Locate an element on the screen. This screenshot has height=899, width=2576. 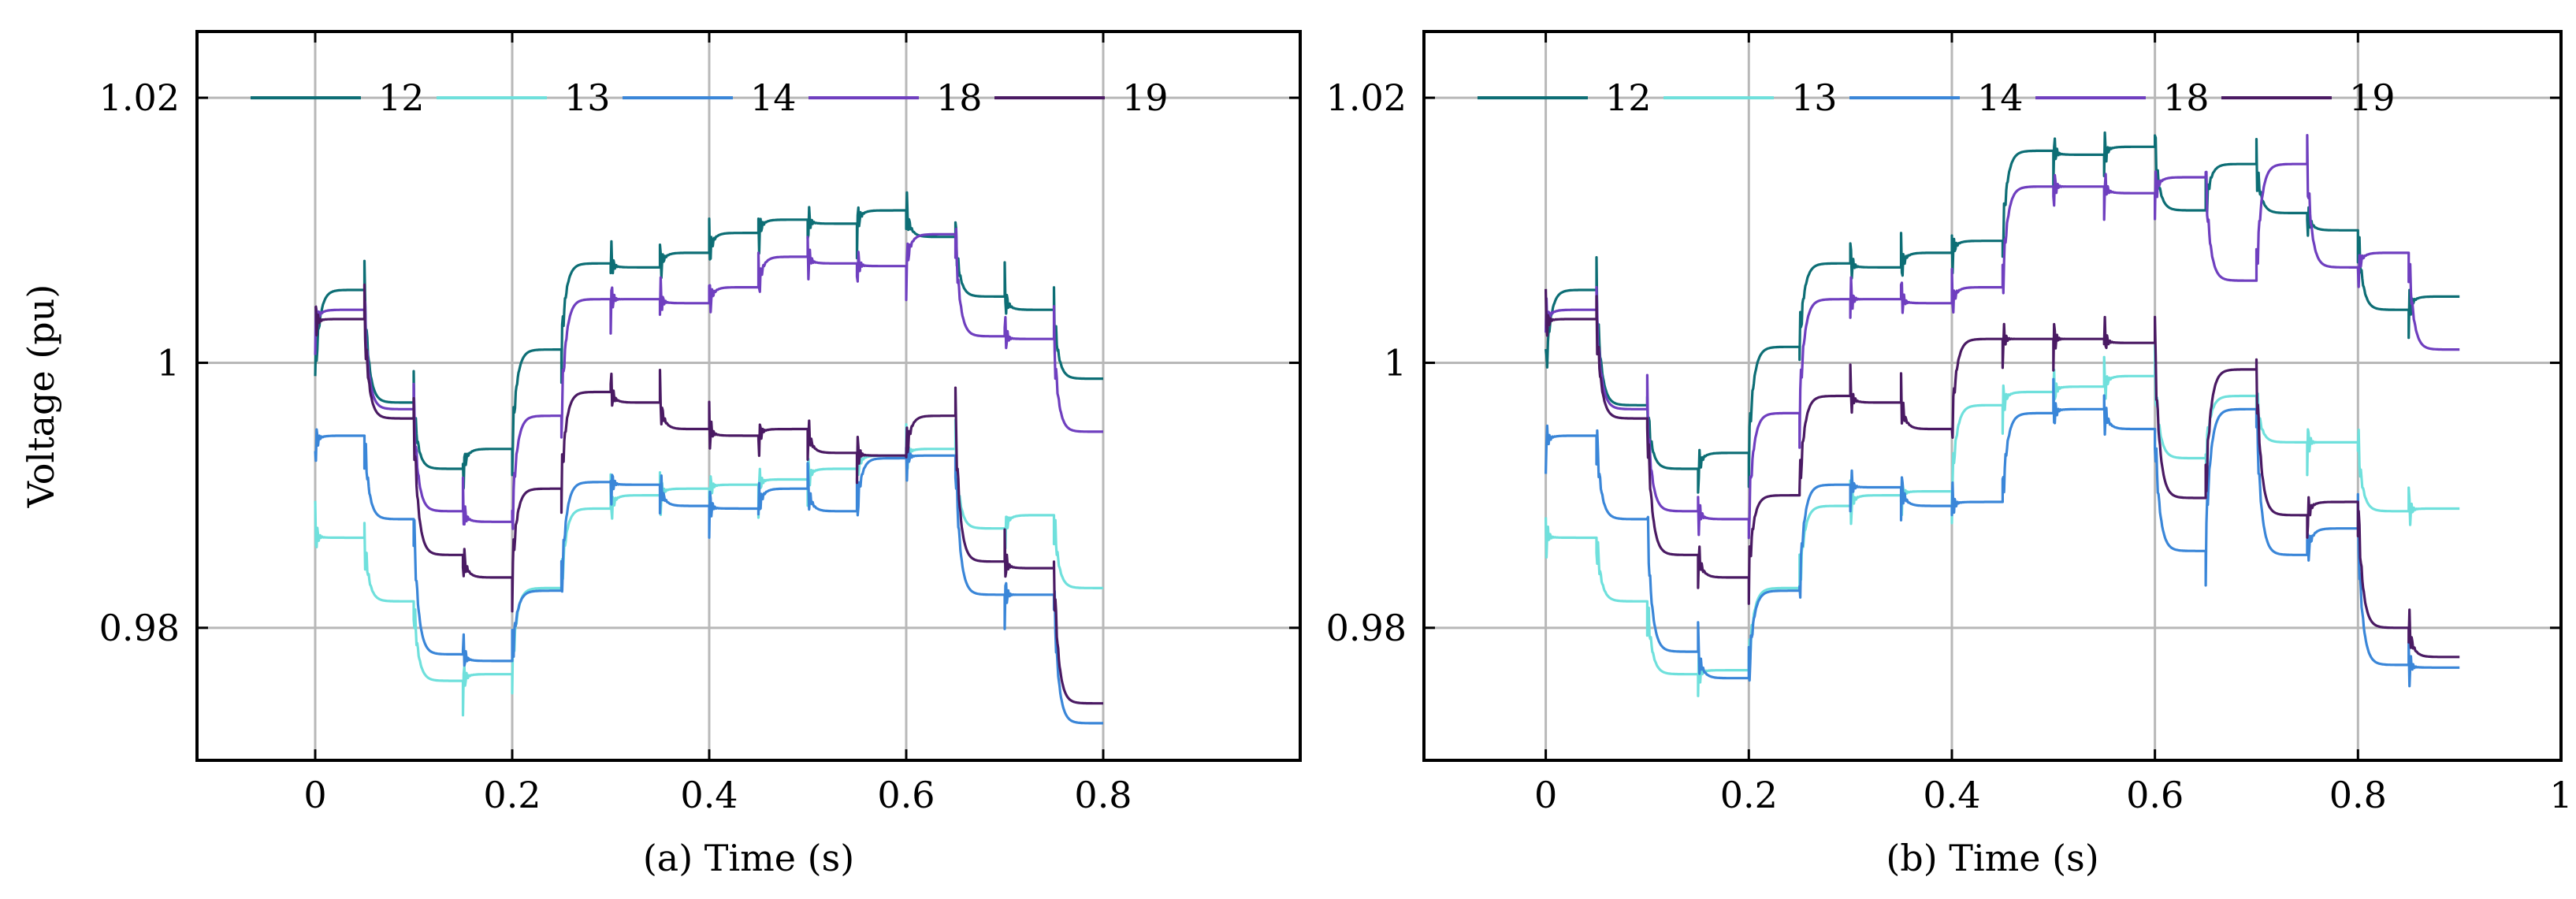
x-tick-label: 1 is located at coordinates (2560, 795).